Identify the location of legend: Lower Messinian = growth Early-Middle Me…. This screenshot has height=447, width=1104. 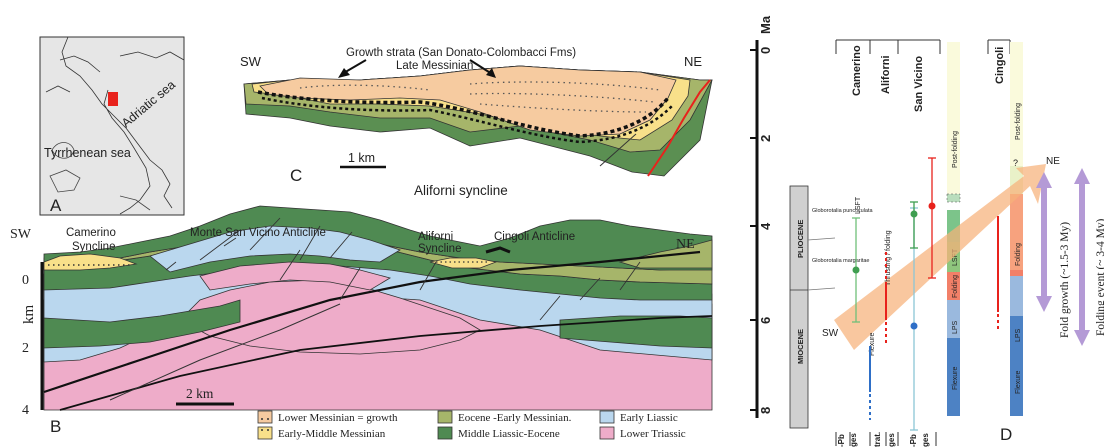
(471, 425).